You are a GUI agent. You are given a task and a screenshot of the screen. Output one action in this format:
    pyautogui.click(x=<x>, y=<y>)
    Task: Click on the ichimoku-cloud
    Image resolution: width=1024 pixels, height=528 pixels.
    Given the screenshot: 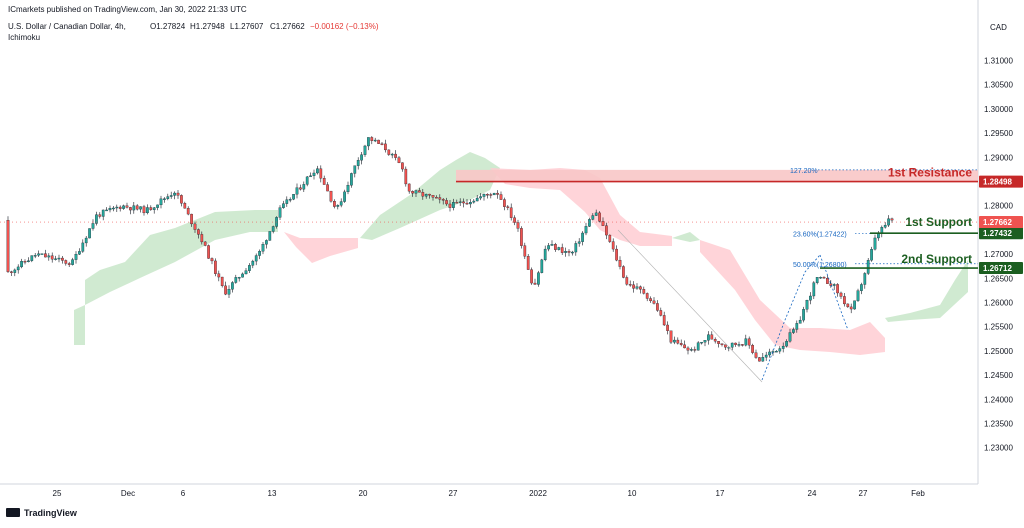 What is the action you would take?
    pyautogui.click(x=581, y=207)
    